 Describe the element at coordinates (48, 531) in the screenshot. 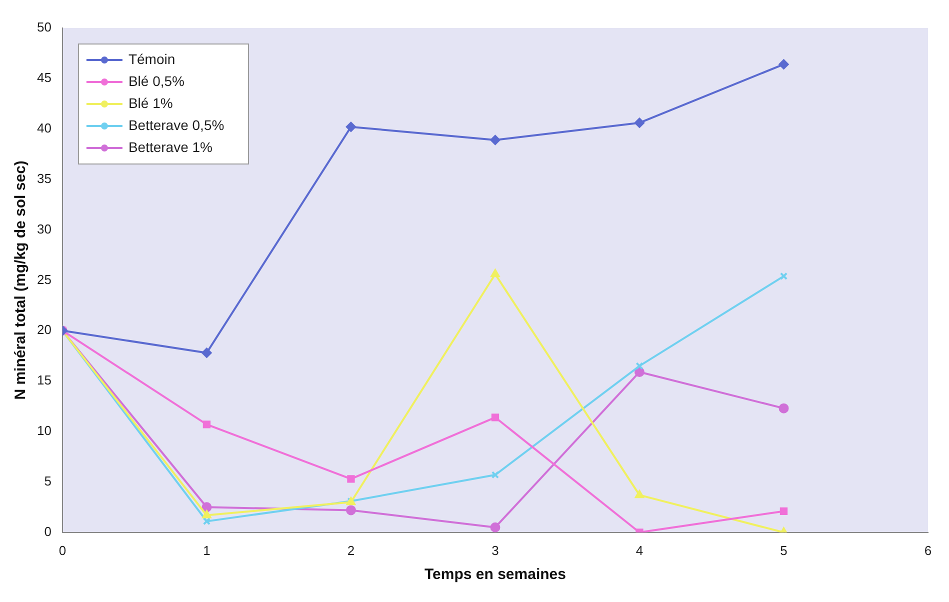

I see `y-tick-label: 0` at that location.